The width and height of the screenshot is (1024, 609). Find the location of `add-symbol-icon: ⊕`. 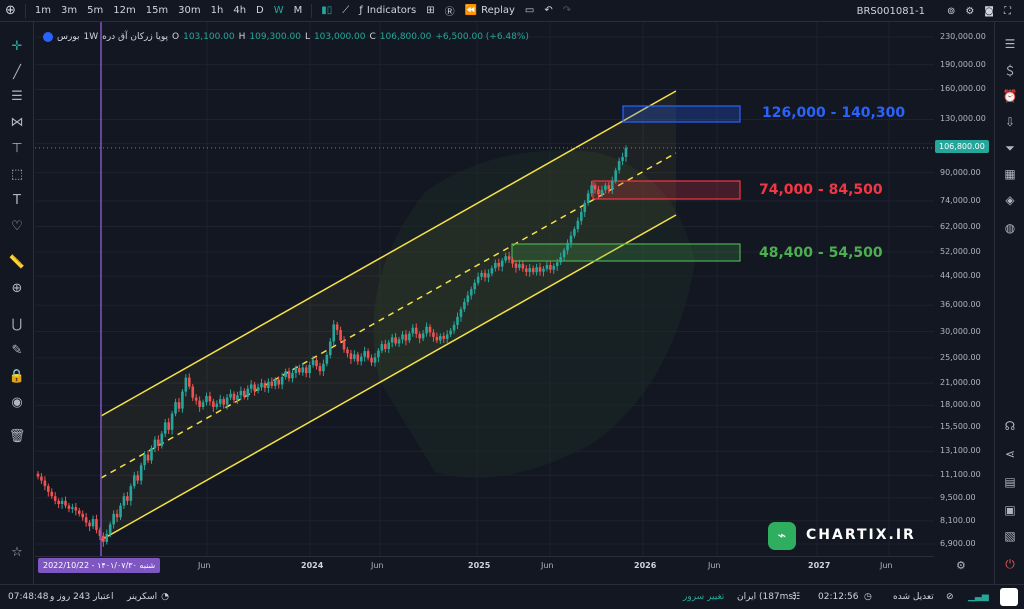

add-symbol-icon: ⊕ is located at coordinates (10, 10).